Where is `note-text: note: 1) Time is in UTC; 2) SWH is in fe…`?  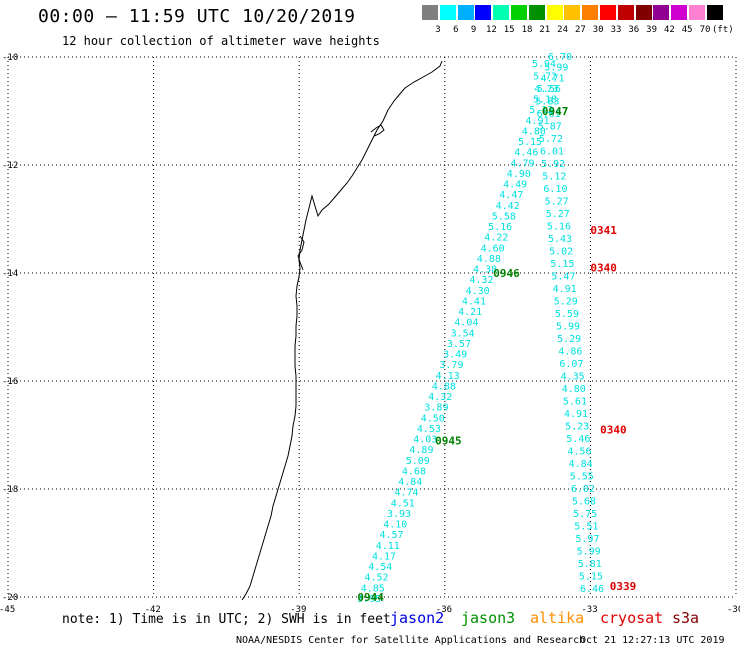
note-text: note: 1) Time is in UTC; 2) SWH is in fe… is located at coordinates (226, 619).